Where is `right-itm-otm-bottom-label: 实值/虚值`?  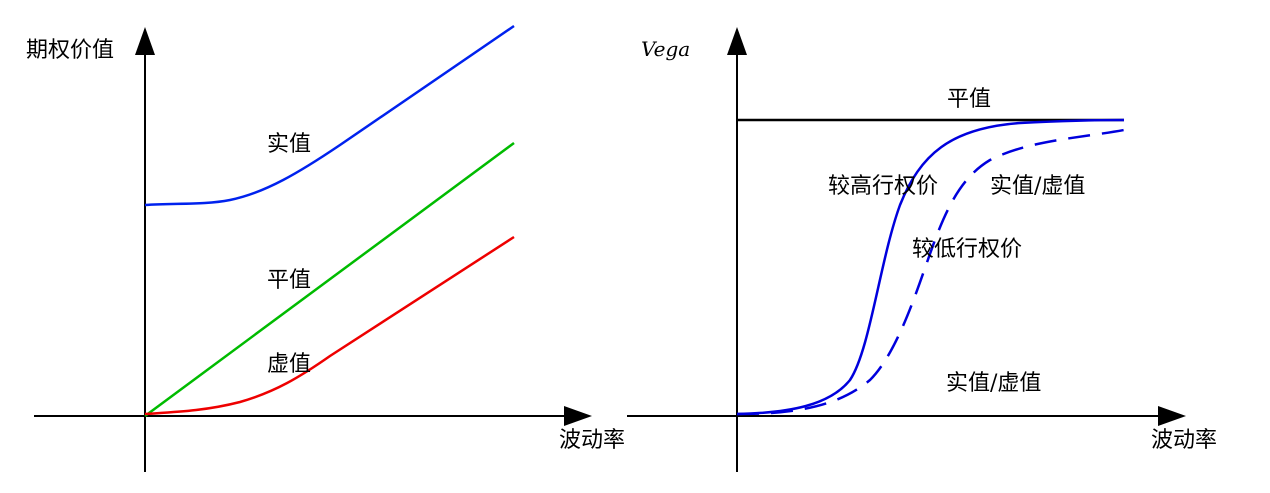 right-itm-otm-bottom-label: 实值/虚值 is located at coordinates (993, 383).